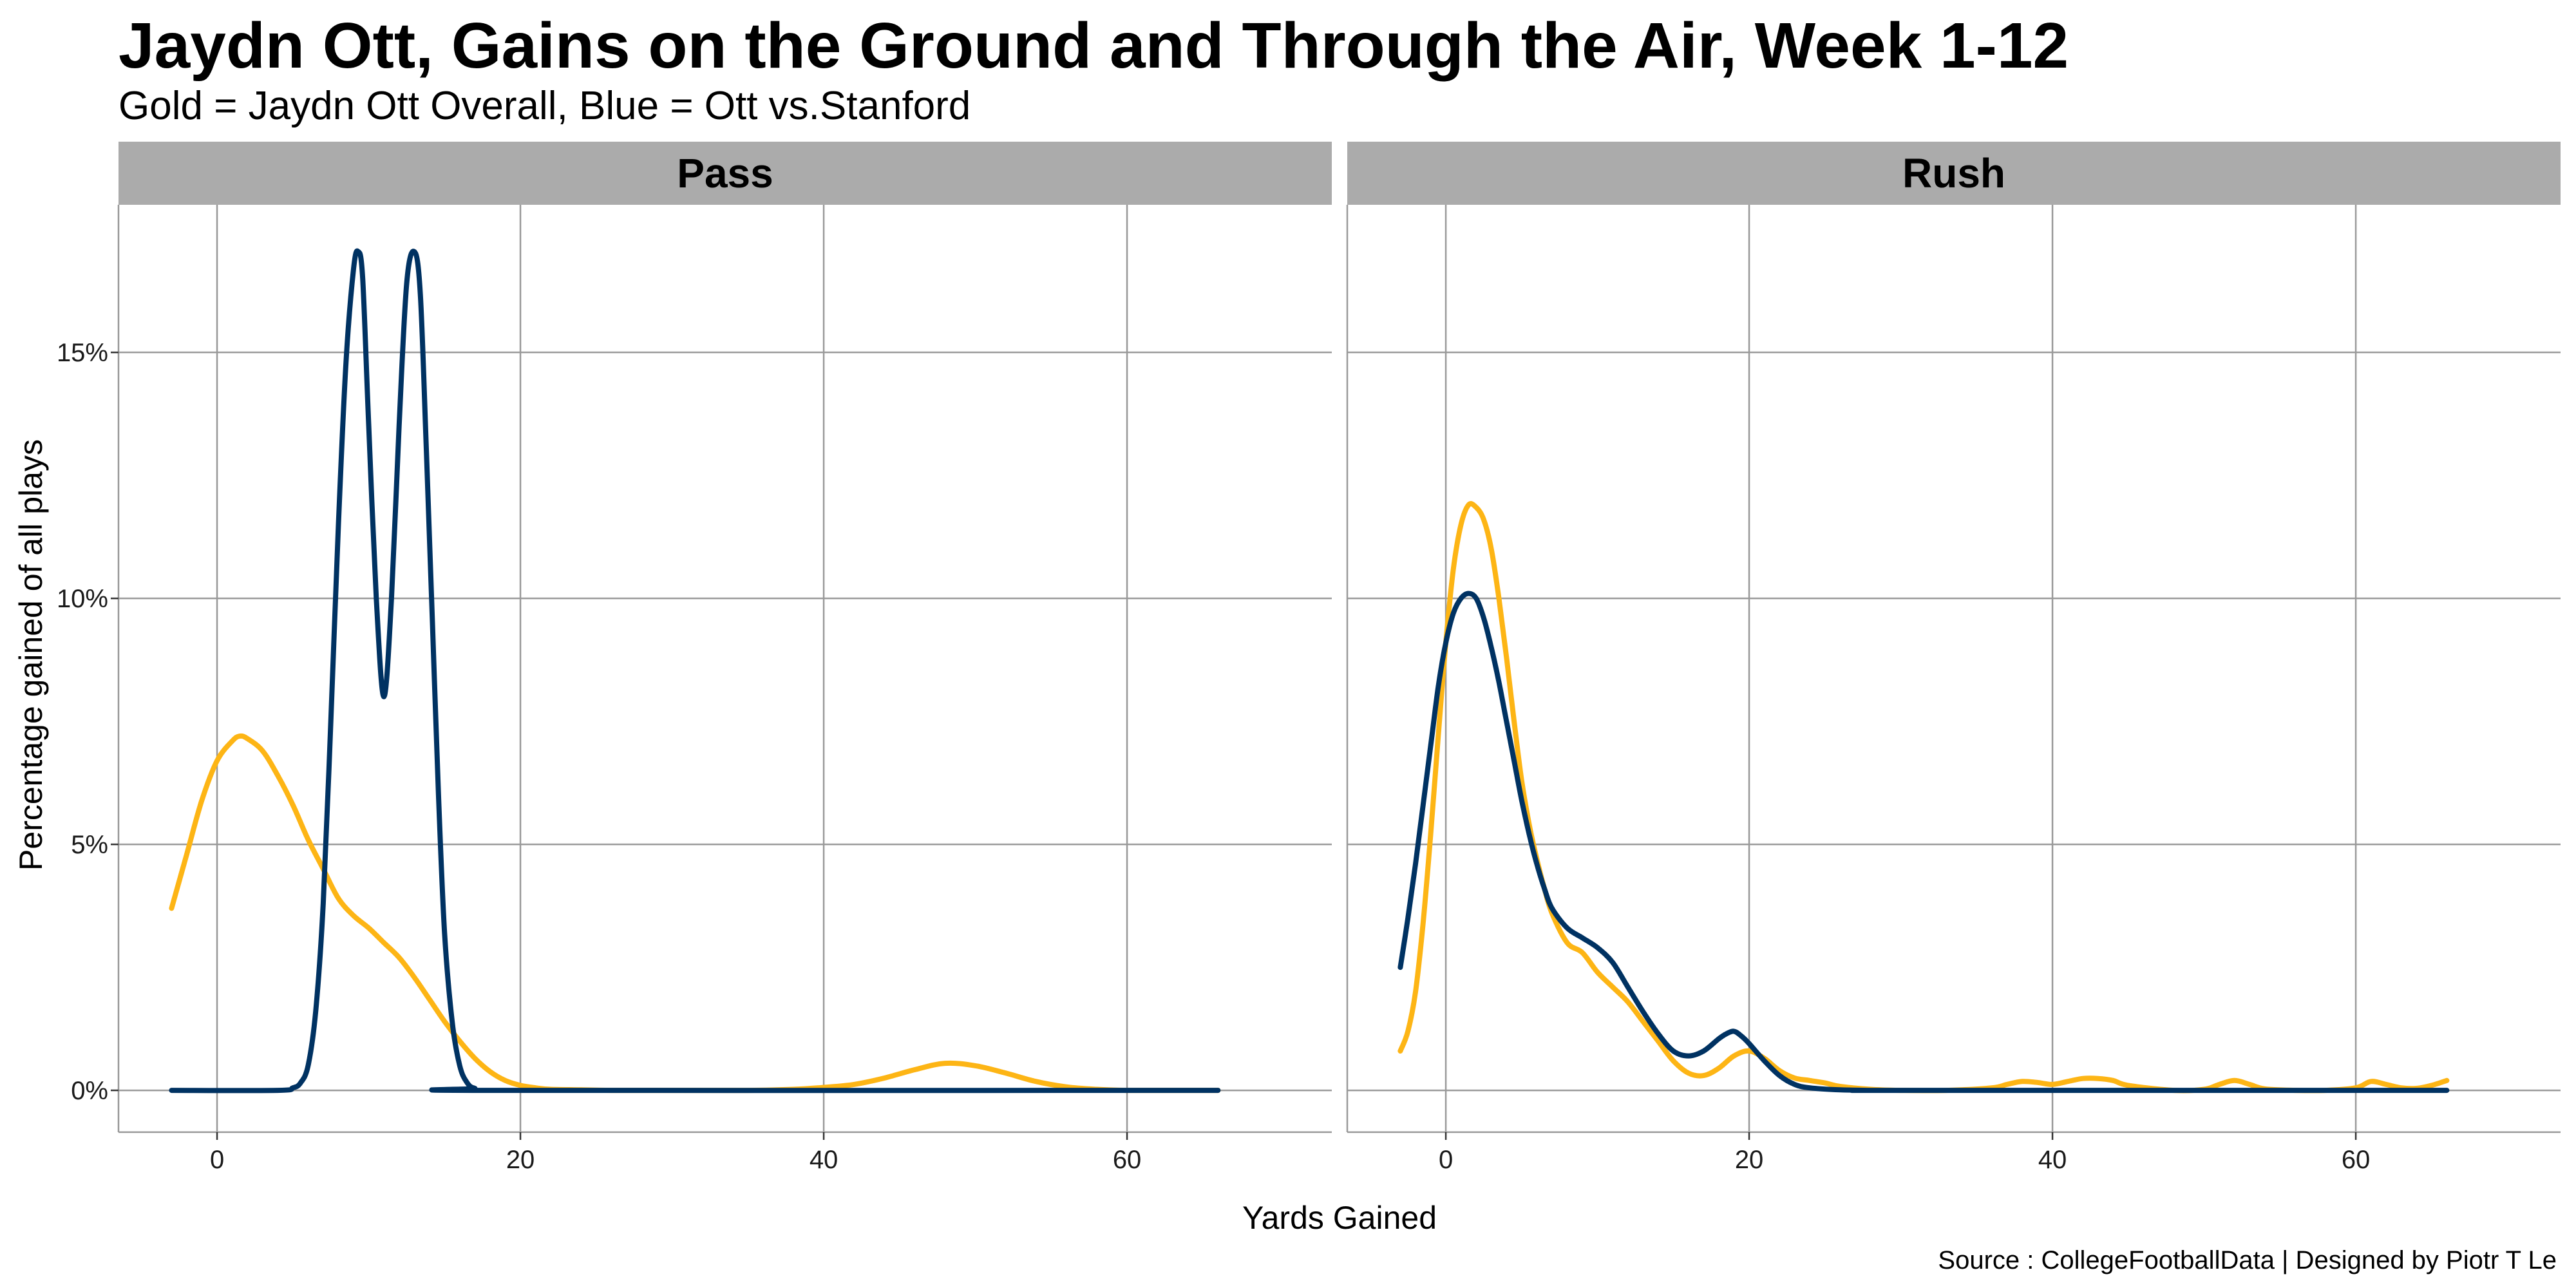 The image size is (2576, 1288). What do you see at coordinates (89, 845) in the screenshot?
I see `y-tick-label-5: 5%` at bounding box center [89, 845].